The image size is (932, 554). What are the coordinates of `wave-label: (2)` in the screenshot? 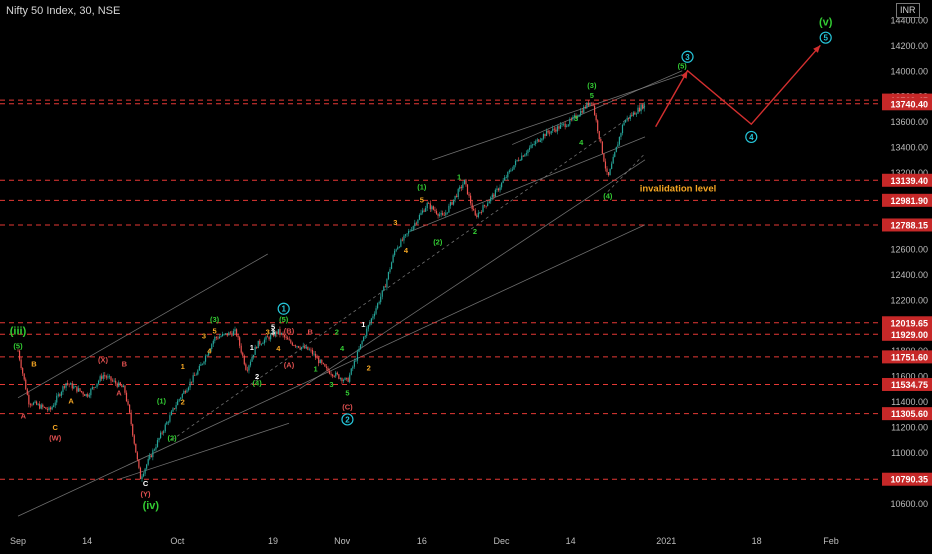 It's located at (173, 437).